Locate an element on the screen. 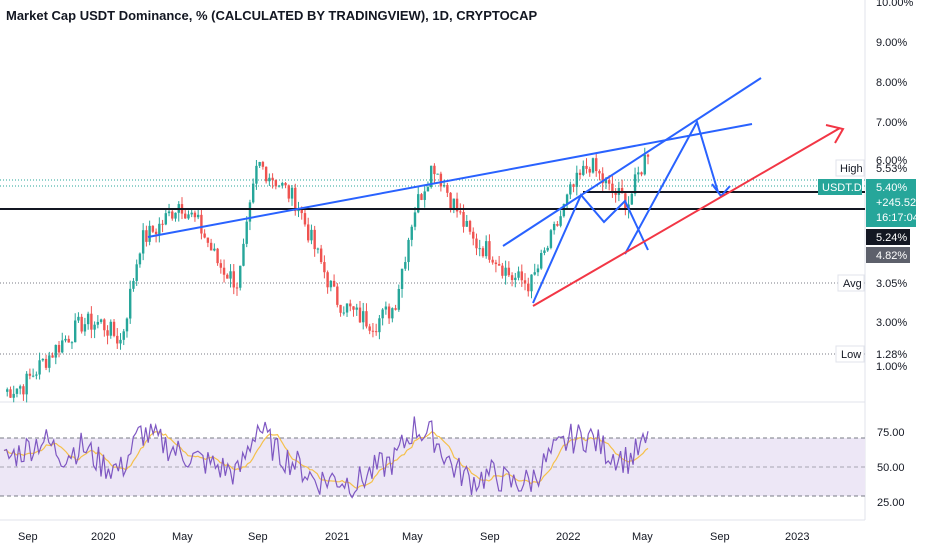  long-trendline is located at coordinates (450, 180).